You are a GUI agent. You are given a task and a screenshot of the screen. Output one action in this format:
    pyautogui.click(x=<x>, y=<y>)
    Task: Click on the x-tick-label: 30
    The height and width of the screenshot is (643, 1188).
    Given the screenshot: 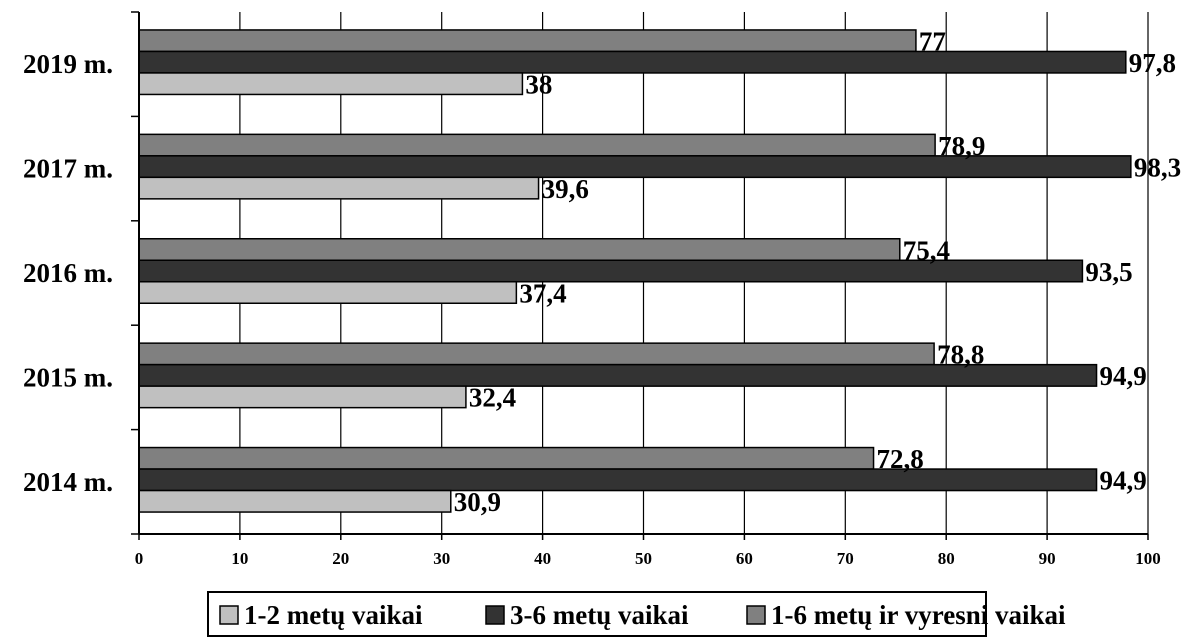 What is the action you would take?
    pyautogui.click(x=441, y=558)
    